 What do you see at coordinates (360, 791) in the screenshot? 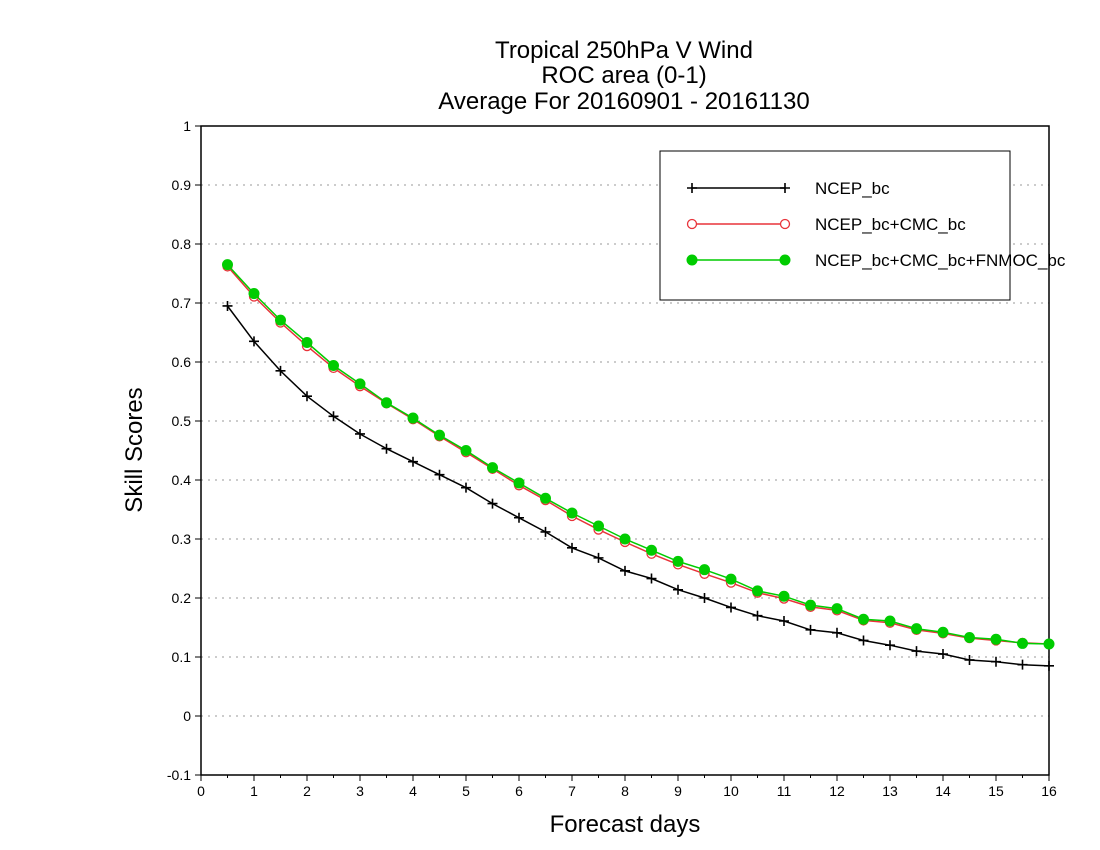
I see `x-tick-label: 3` at bounding box center [360, 791].